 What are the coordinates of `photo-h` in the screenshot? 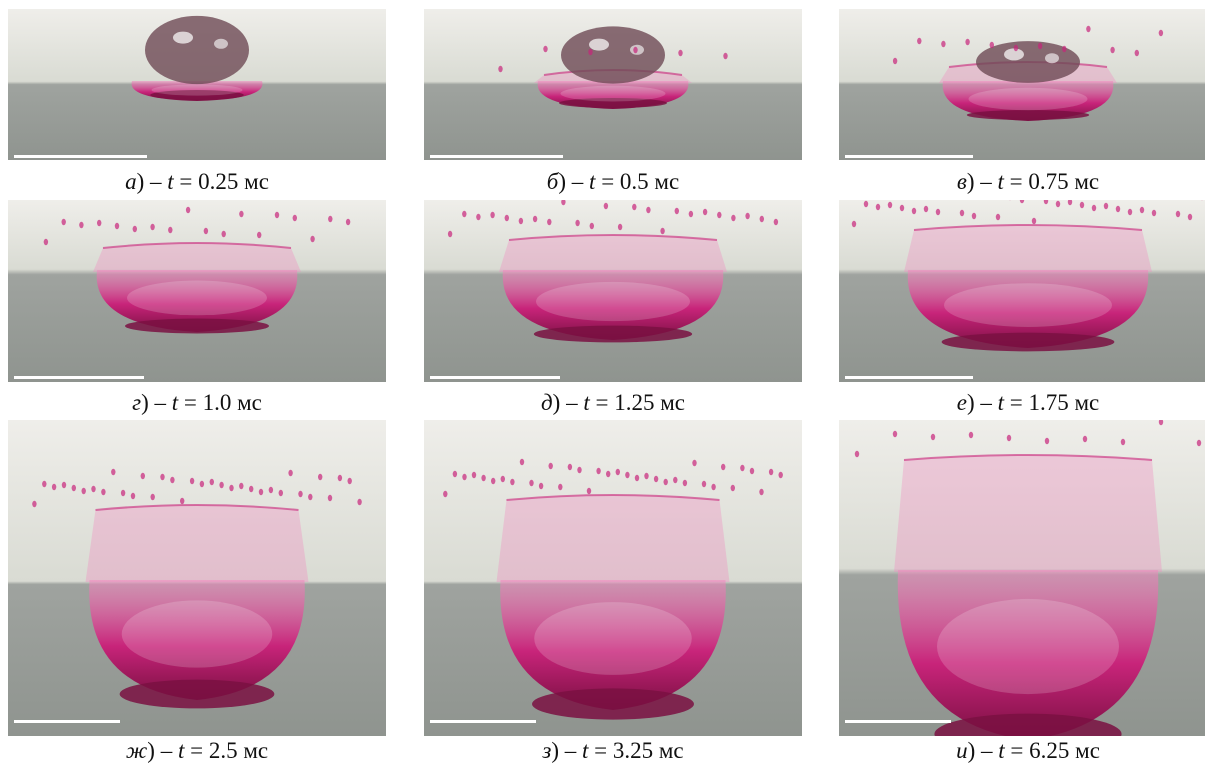 It's located at (613, 578).